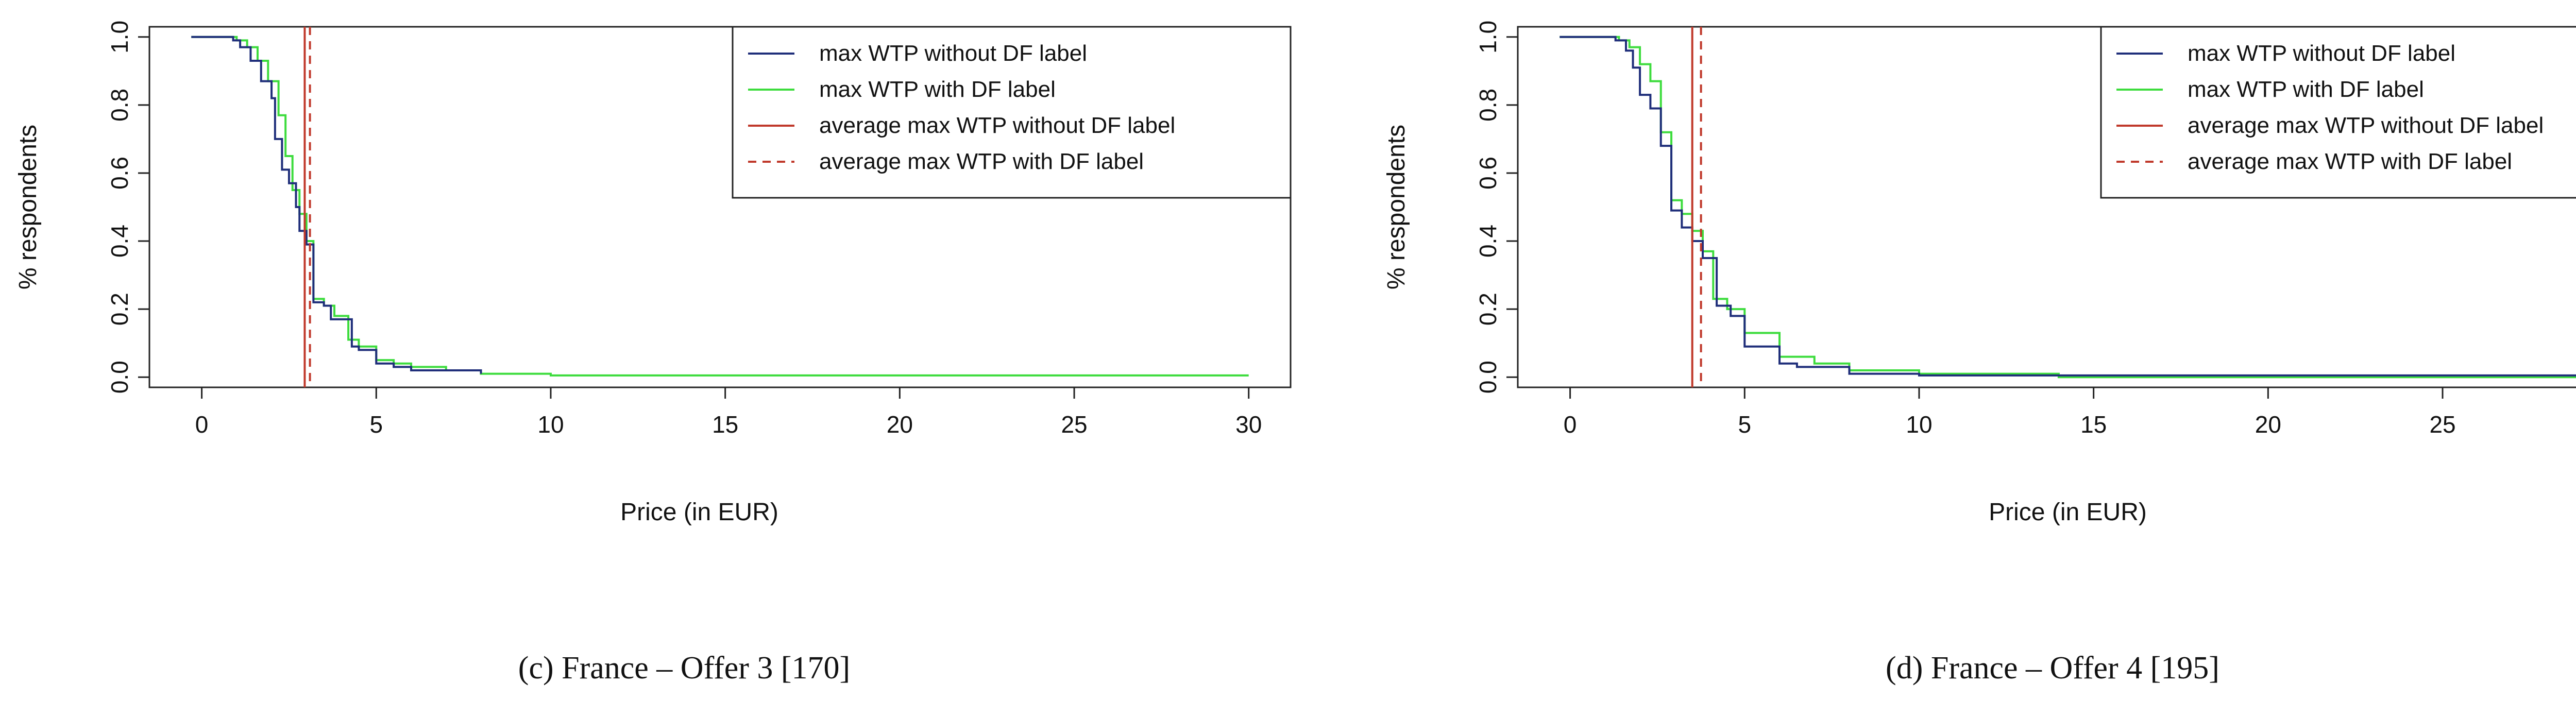  Describe the element at coordinates (336, 205) in the screenshot. I see `series-line-without-df-label` at that location.